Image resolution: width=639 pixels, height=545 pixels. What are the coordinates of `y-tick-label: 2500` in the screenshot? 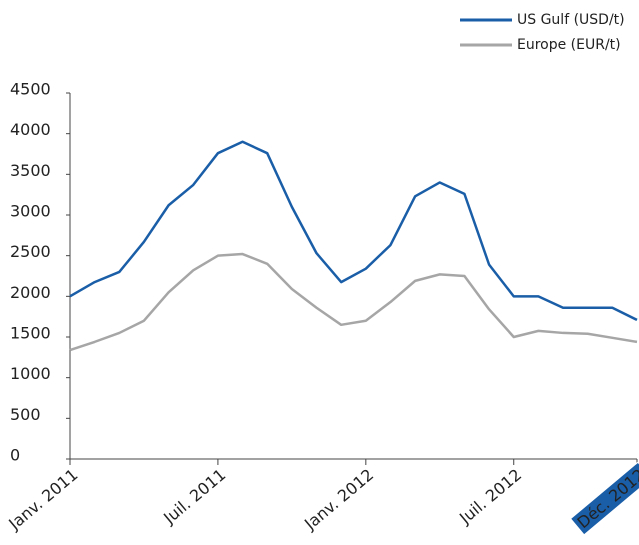 It's located at (30, 251).